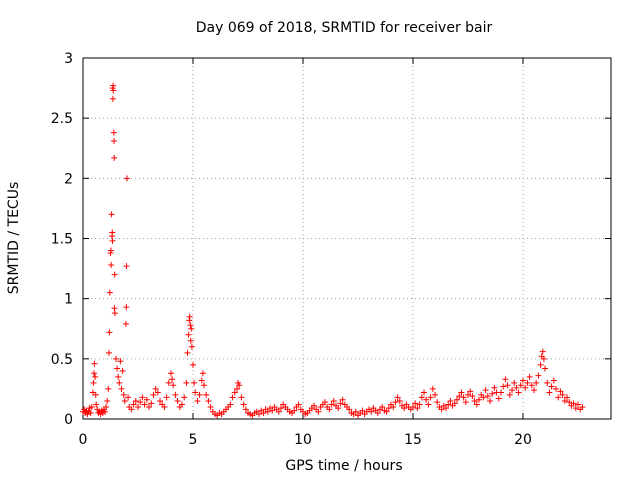  What do you see at coordinates (83, 440) in the screenshot?
I see `x-tick-label: 0` at bounding box center [83, 440].